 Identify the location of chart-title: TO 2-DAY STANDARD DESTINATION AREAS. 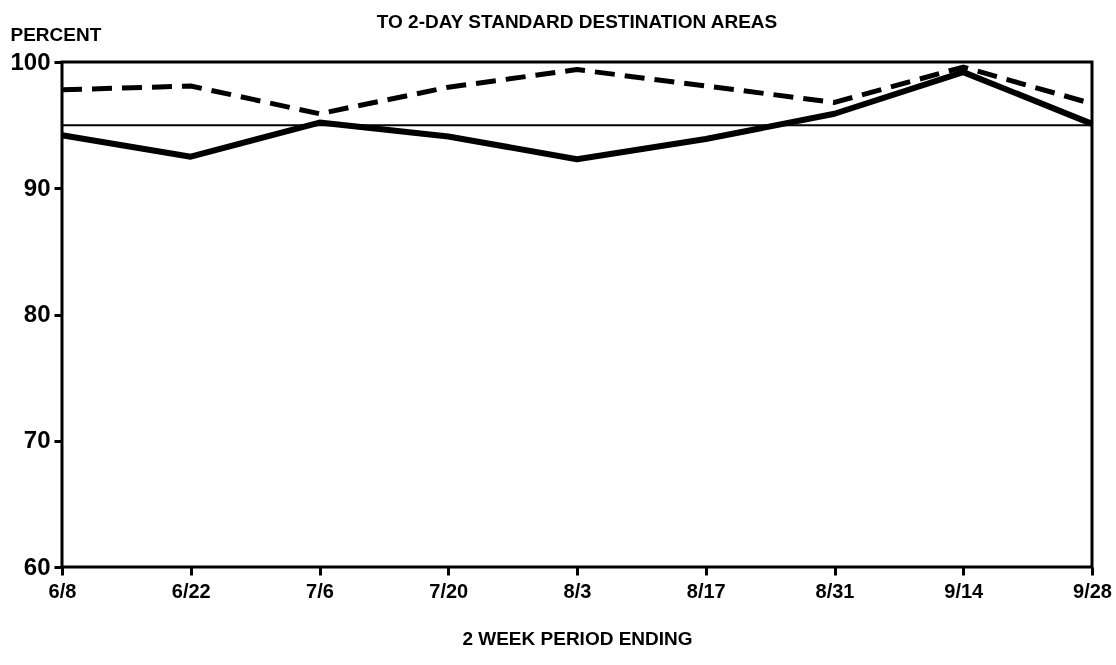
(577, 21).